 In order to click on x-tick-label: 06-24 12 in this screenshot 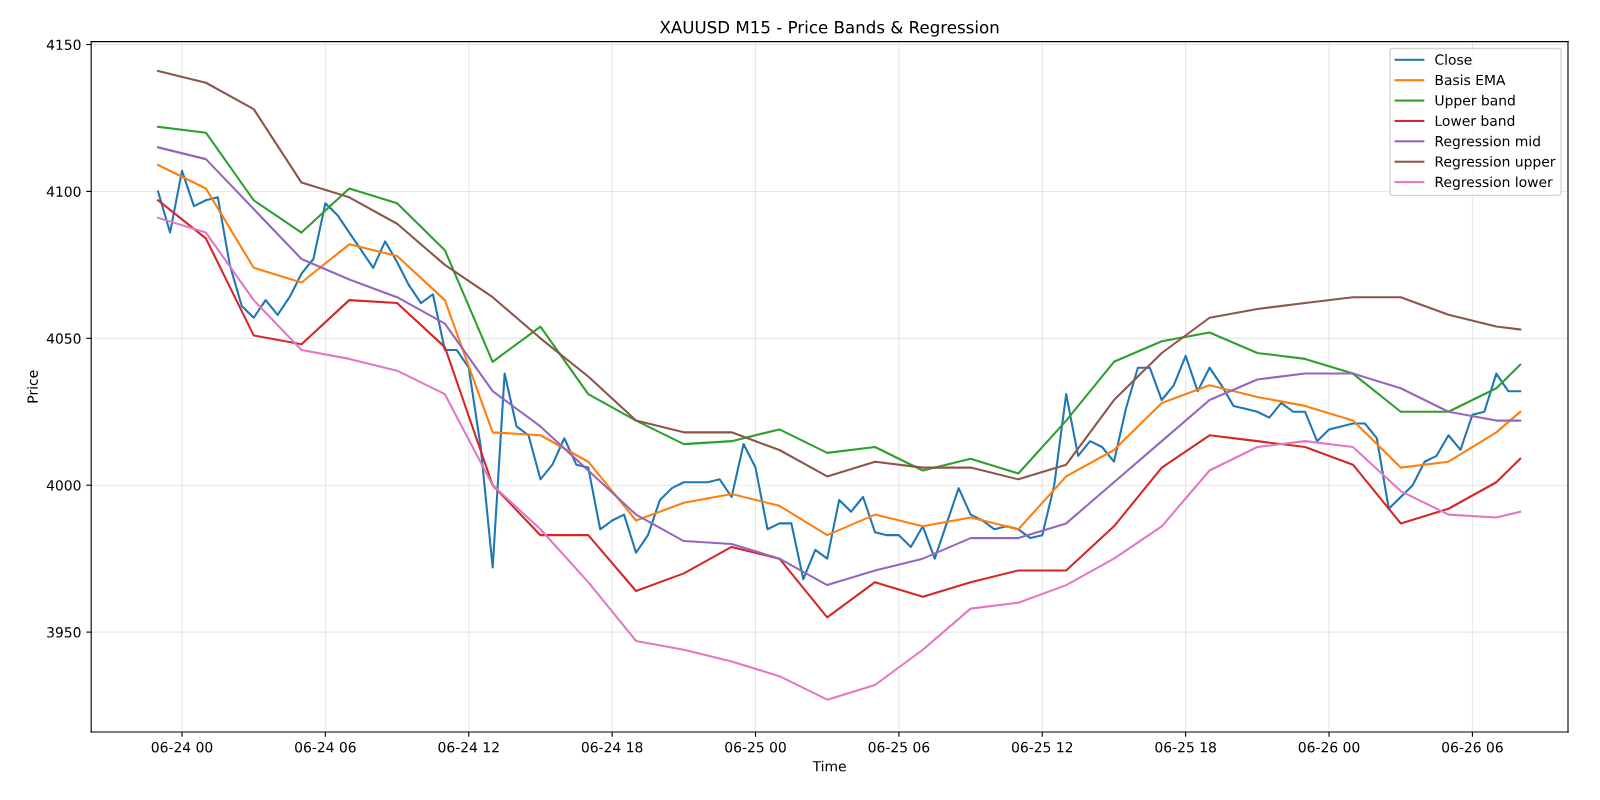, I will do `click(468, 747)`.